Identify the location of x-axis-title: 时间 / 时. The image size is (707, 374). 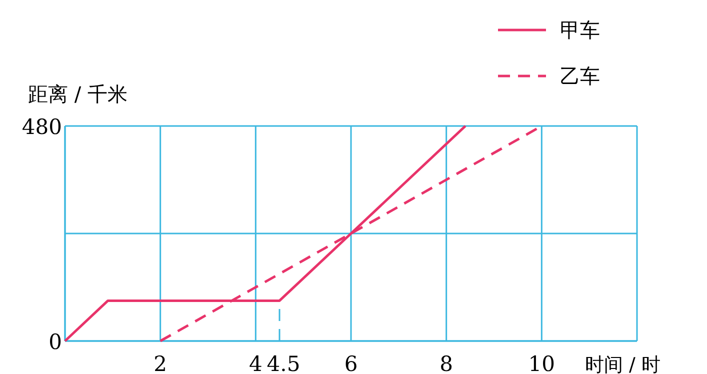
(622, 364).